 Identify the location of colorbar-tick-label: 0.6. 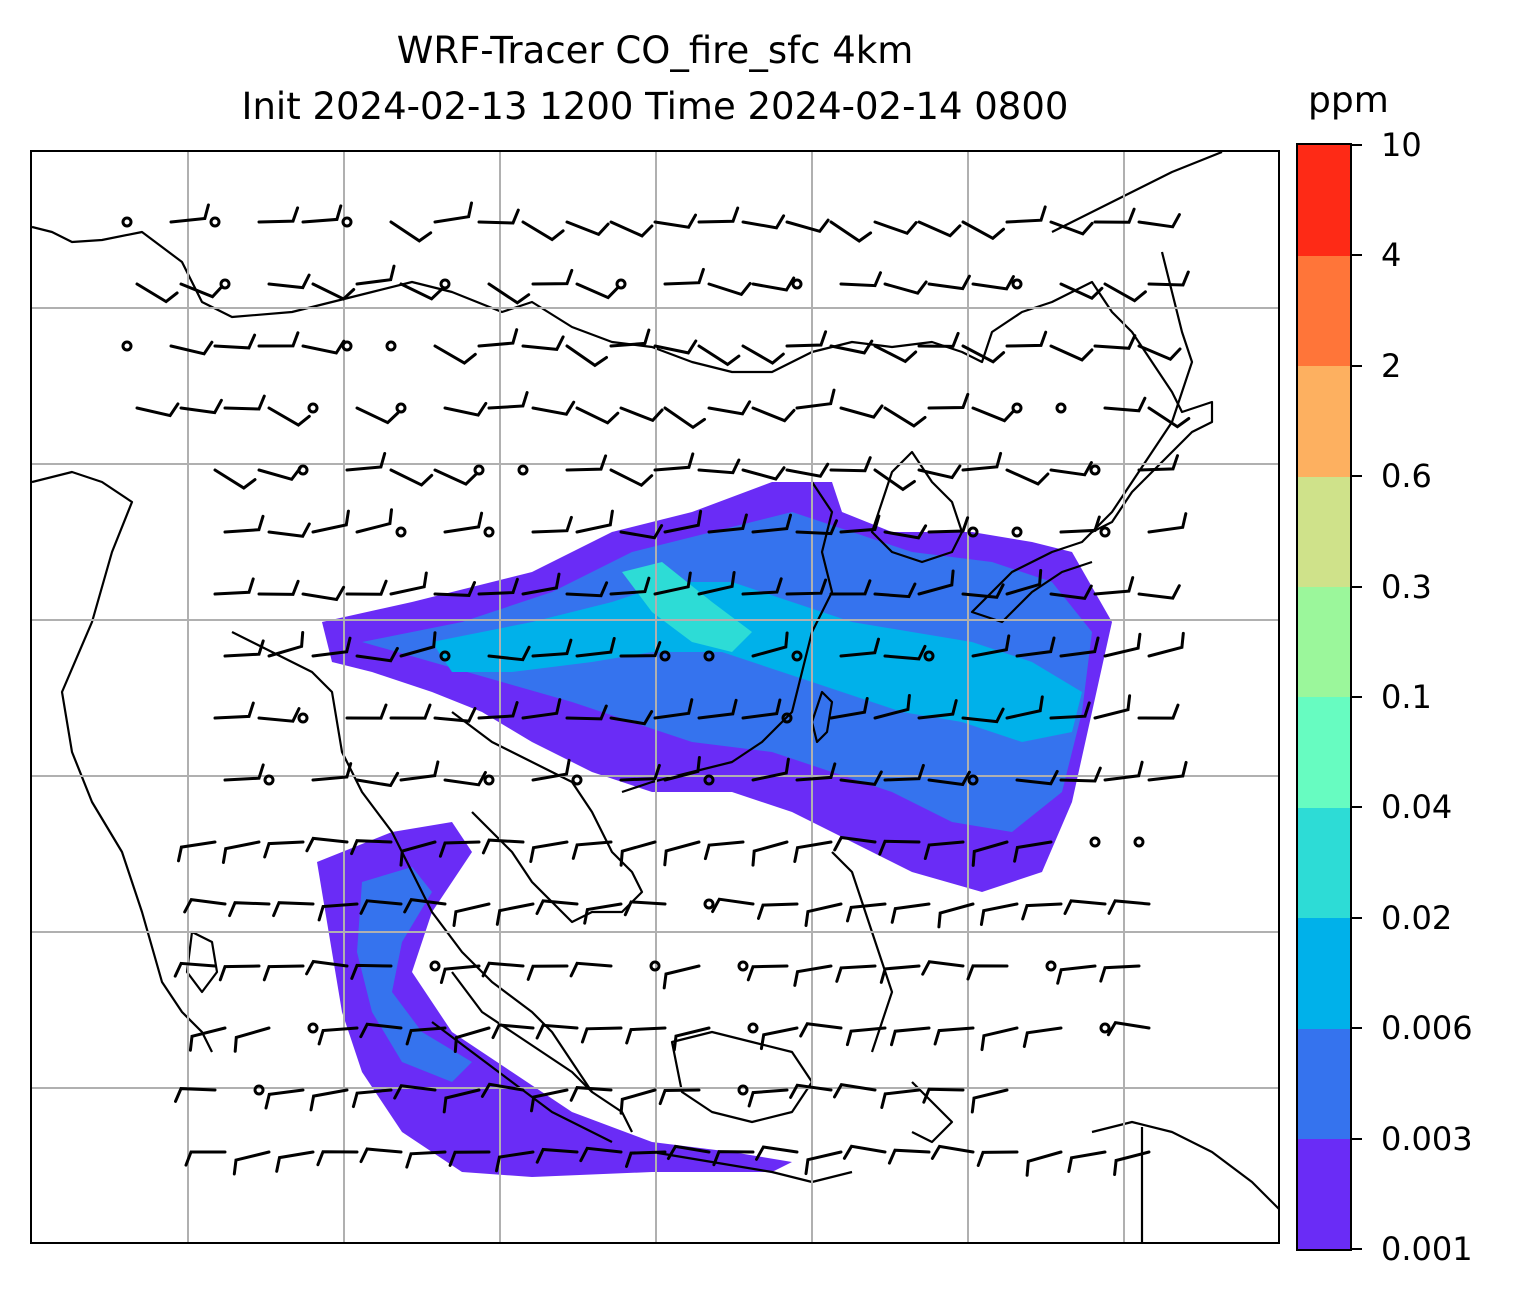
(1406, 476).